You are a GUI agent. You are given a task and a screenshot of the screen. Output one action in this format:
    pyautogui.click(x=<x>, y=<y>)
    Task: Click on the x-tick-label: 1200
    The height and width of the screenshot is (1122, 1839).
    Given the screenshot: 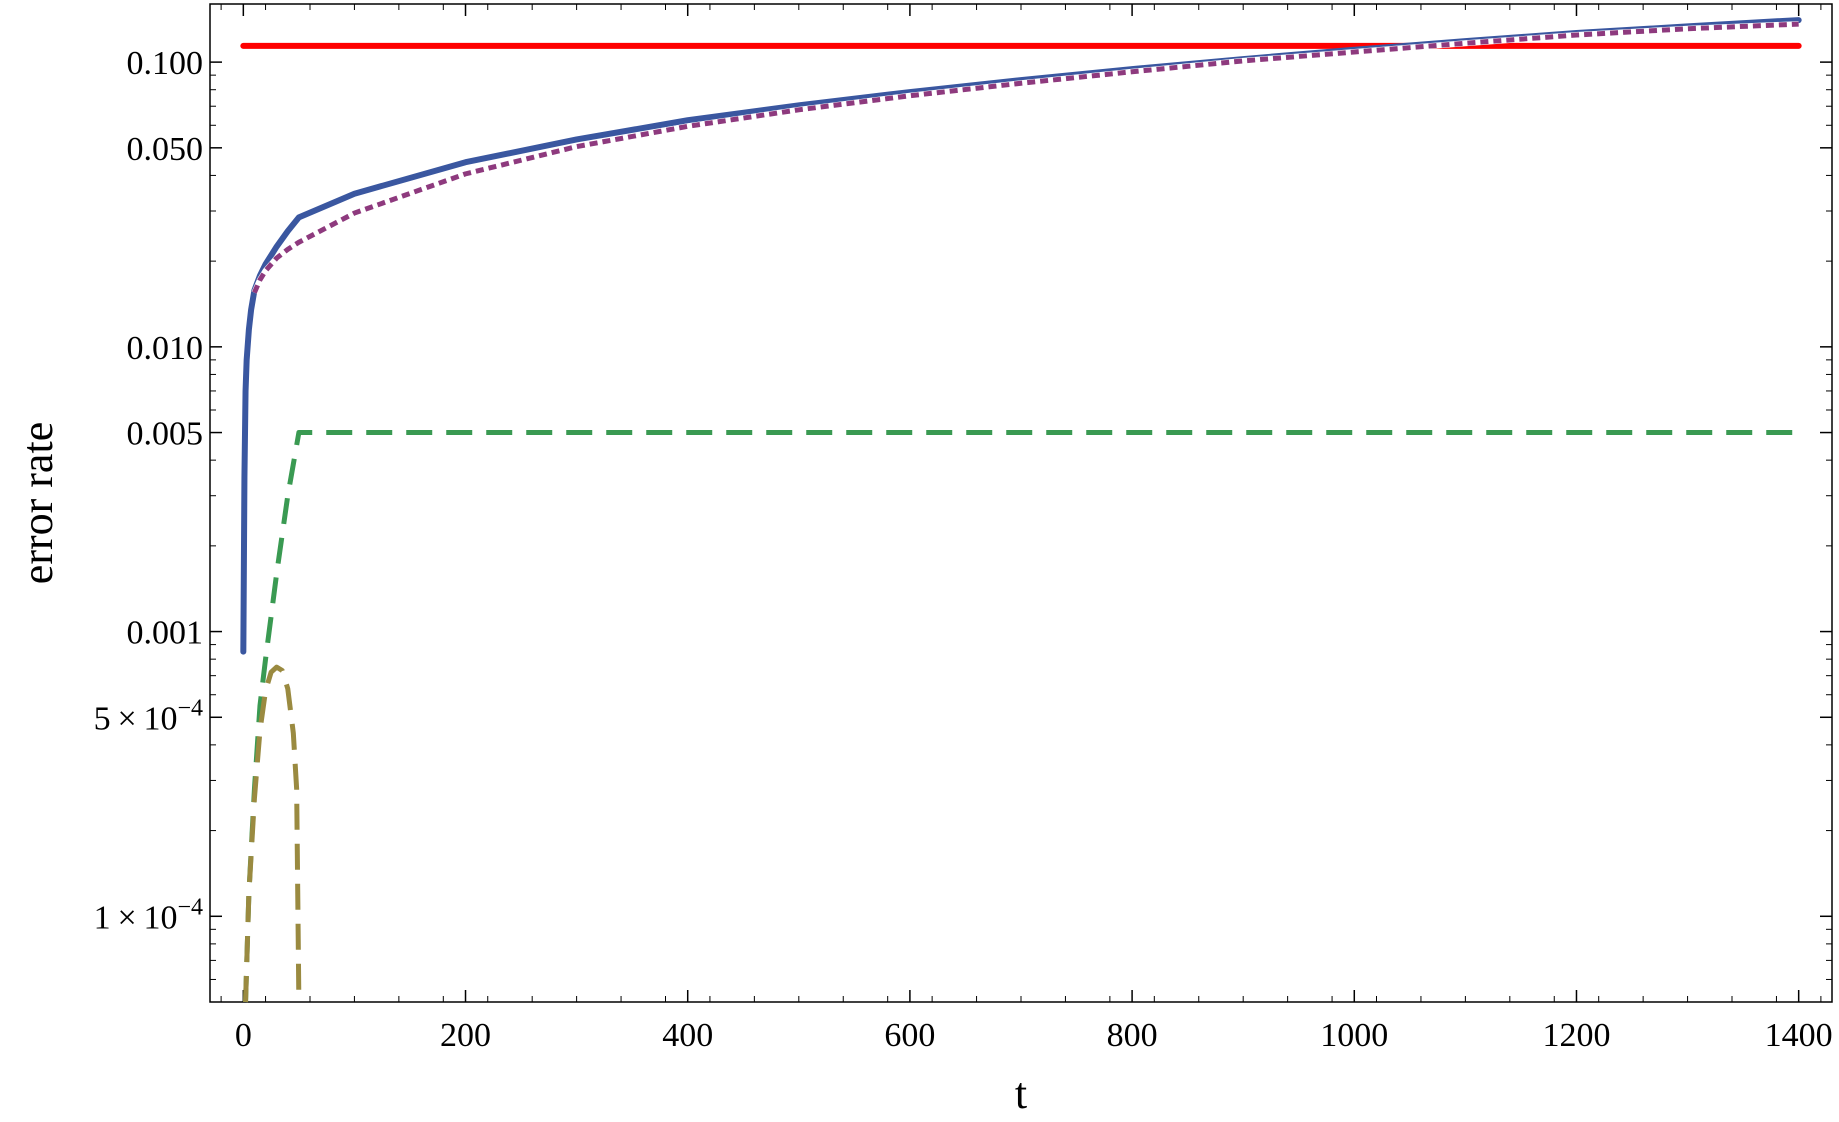 What is the action you would take?
    pyautogui.click(x=1576, y=1035)
    